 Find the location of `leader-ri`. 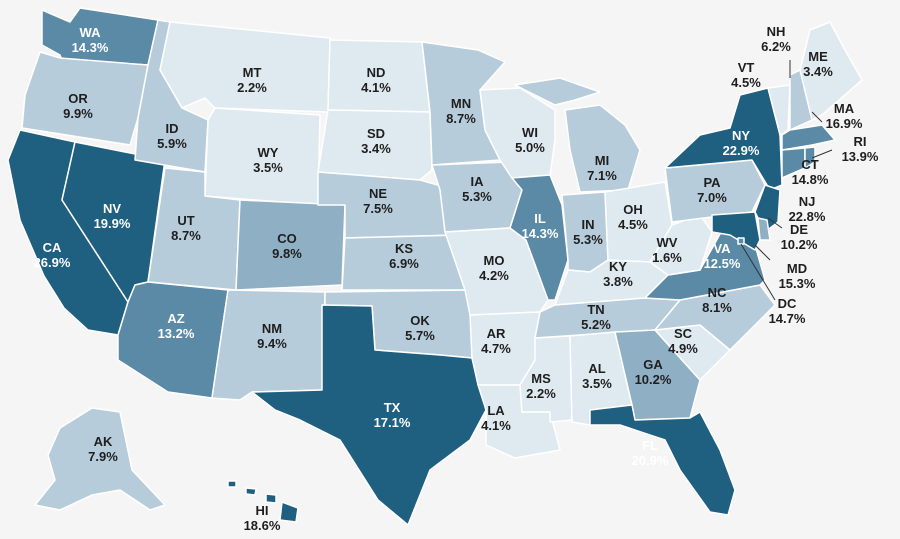

leader-ri is located at coordinates (822, 154).